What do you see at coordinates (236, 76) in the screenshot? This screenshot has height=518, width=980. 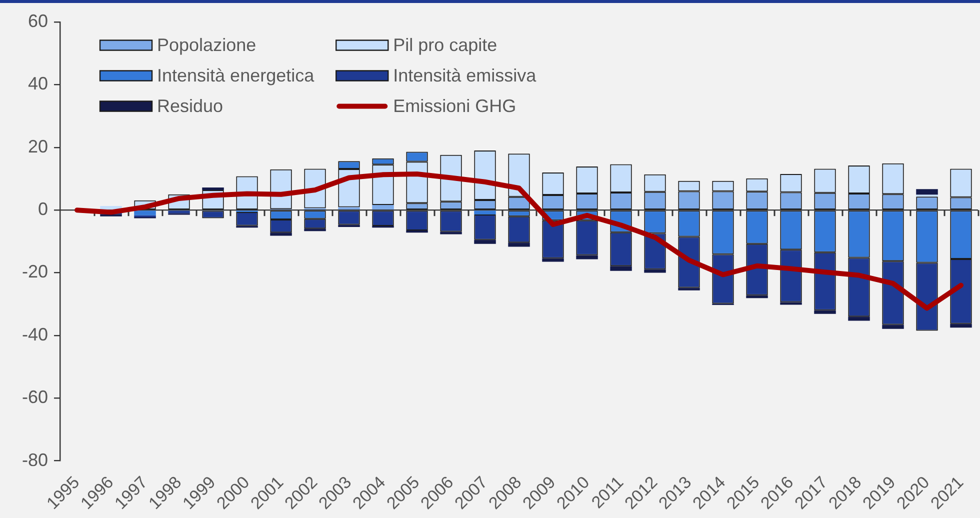 I see `legend-label: Intensità energetica` at bounding box center [236, 76].